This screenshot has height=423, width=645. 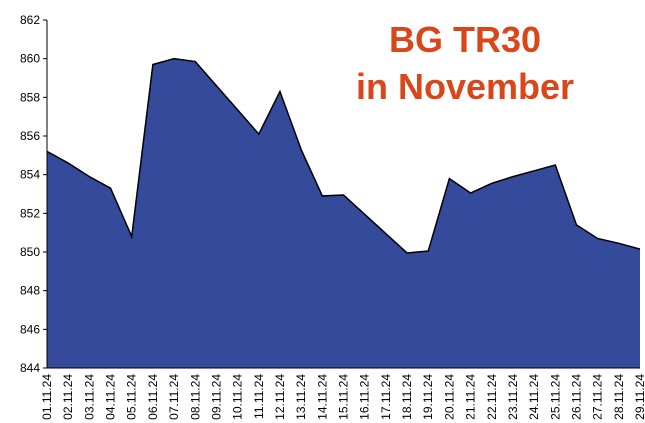 What do you see at coordinates (174, 397) in the screenshot?
I see `x-tick-label: 07.11.24` at bounding box center [174, 397].